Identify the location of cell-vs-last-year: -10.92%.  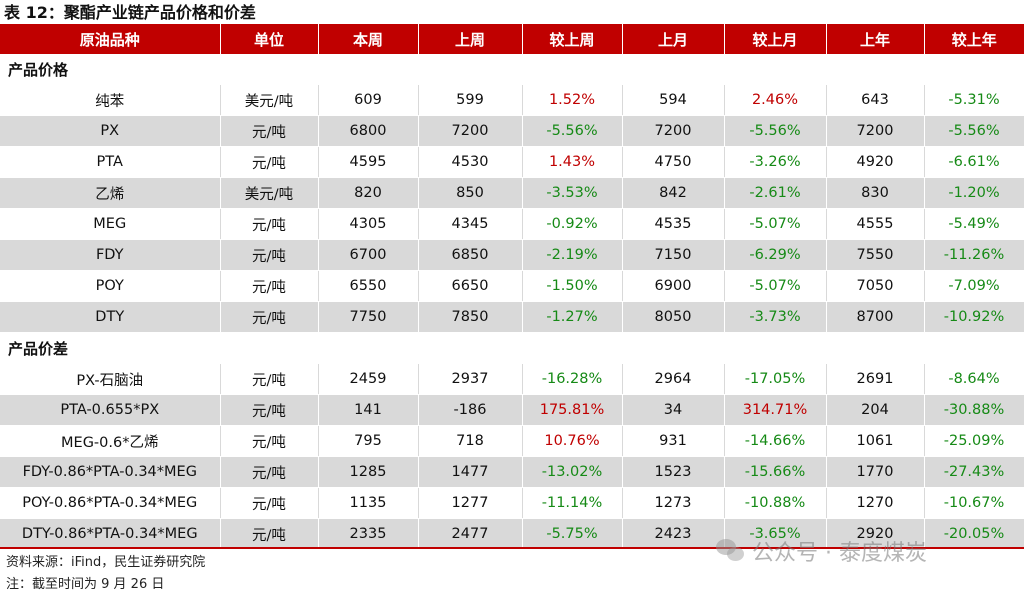
(974, 317).